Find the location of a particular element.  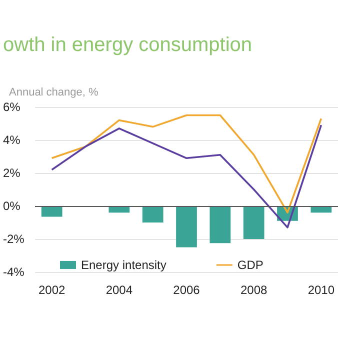

x-tick-label: 2002 is located at coordinates (52, 290).